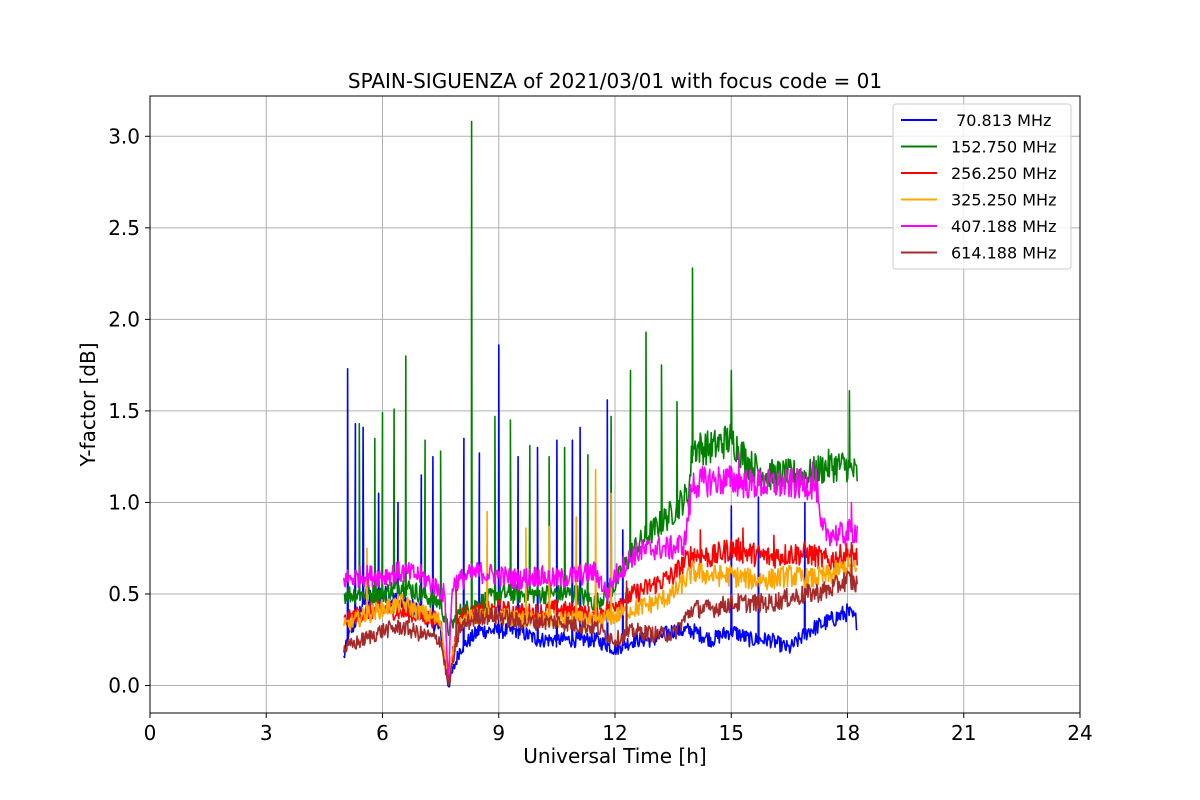 The height and width of the screenshot is (800, 1200). I want to click on legend-entry-label: 407.188 MHz, so click(1003, 226).